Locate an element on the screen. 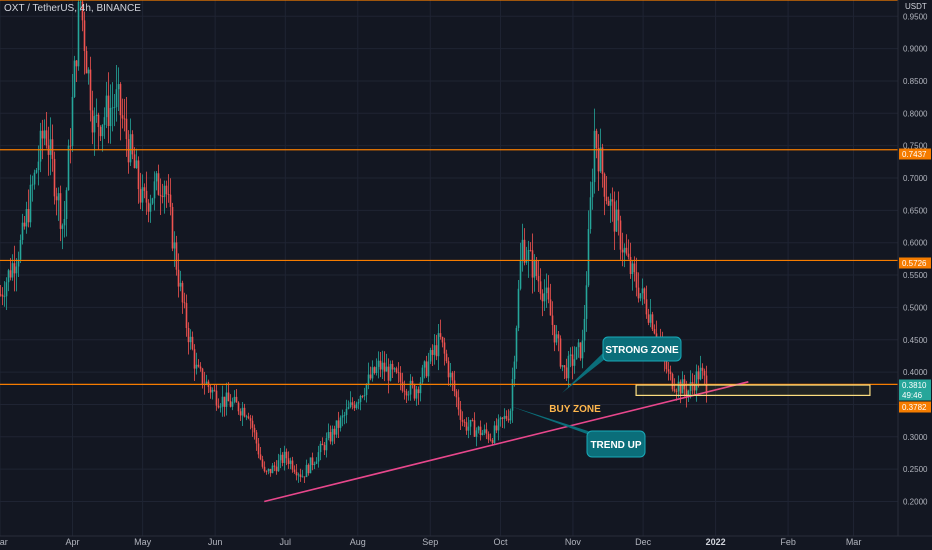  y-tick-label: 0.8500 is located at coordinates (915, 81).